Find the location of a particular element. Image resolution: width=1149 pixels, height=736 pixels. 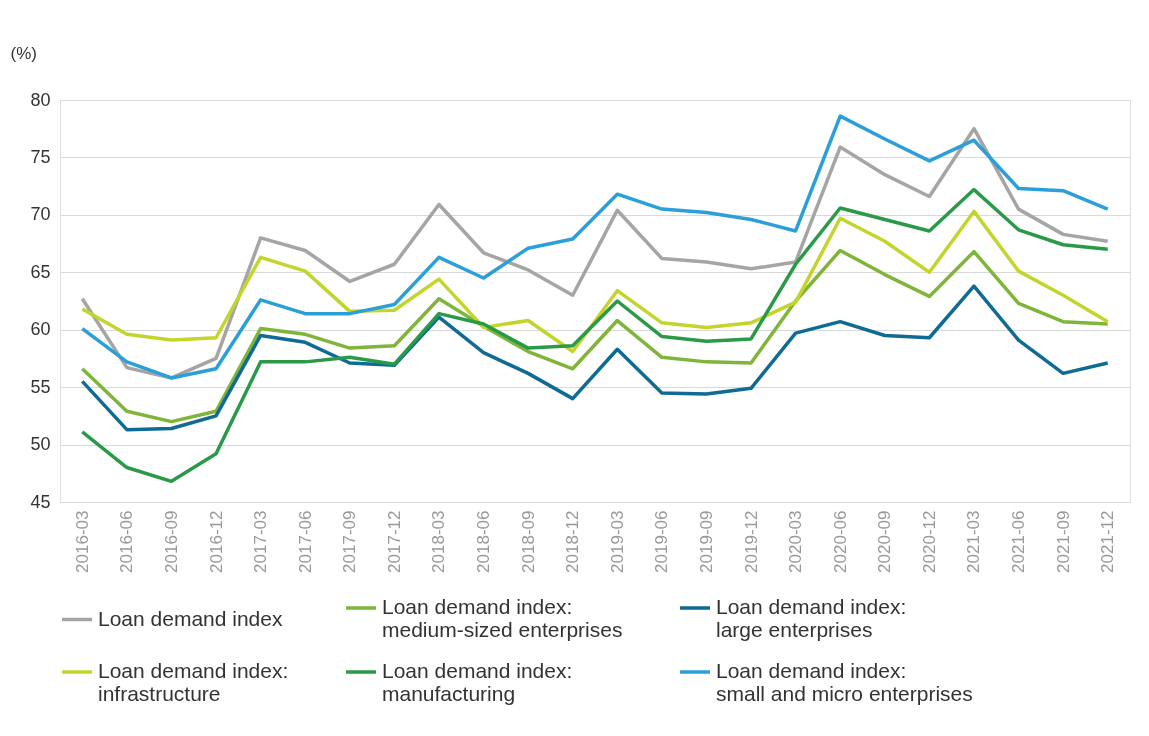

x-tick-label: 2017-06 is located at coordinates (305, 541).